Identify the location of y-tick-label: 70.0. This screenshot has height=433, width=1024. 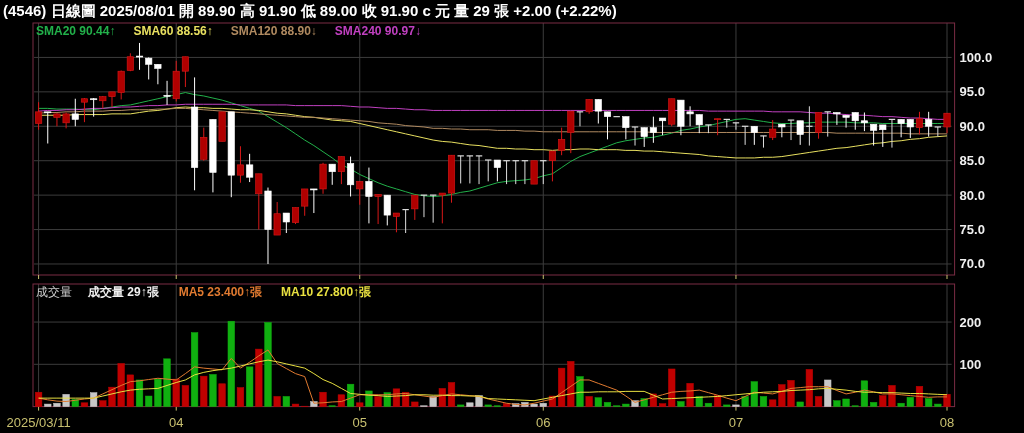
(972, 264).